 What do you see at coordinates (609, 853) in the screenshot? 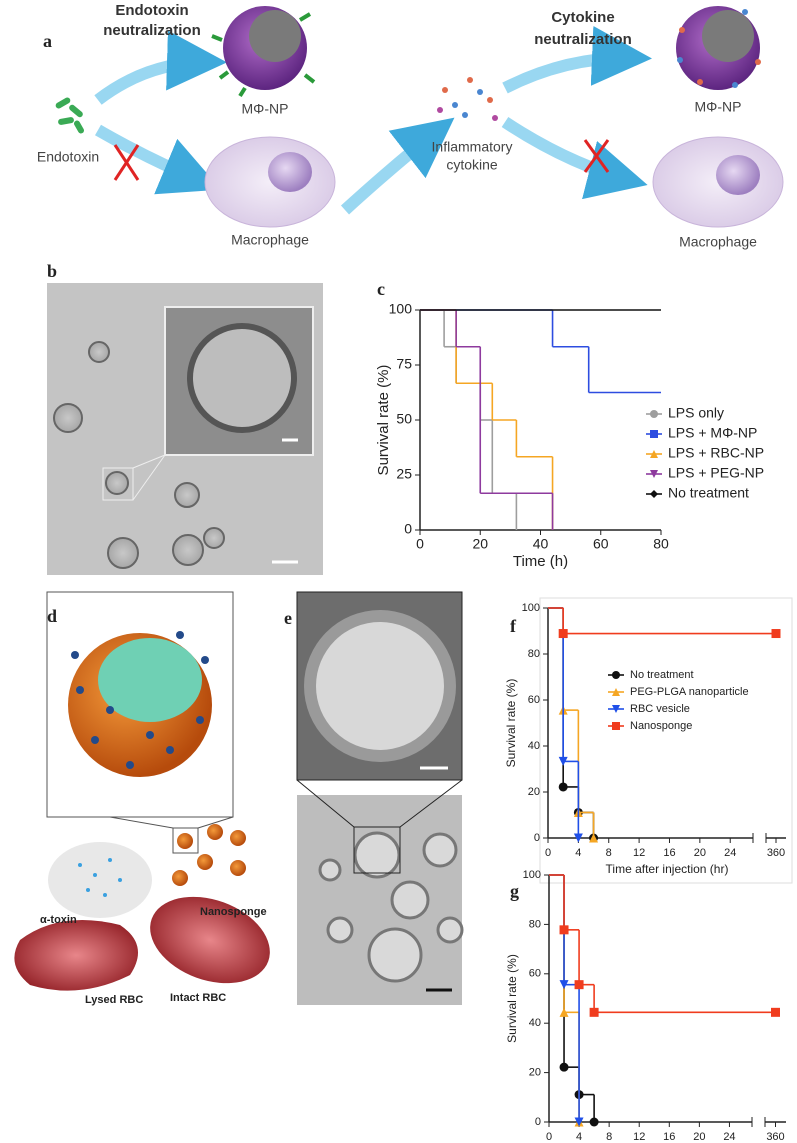
I see `x-tick-label: 8` at bounding box center [609, 853].